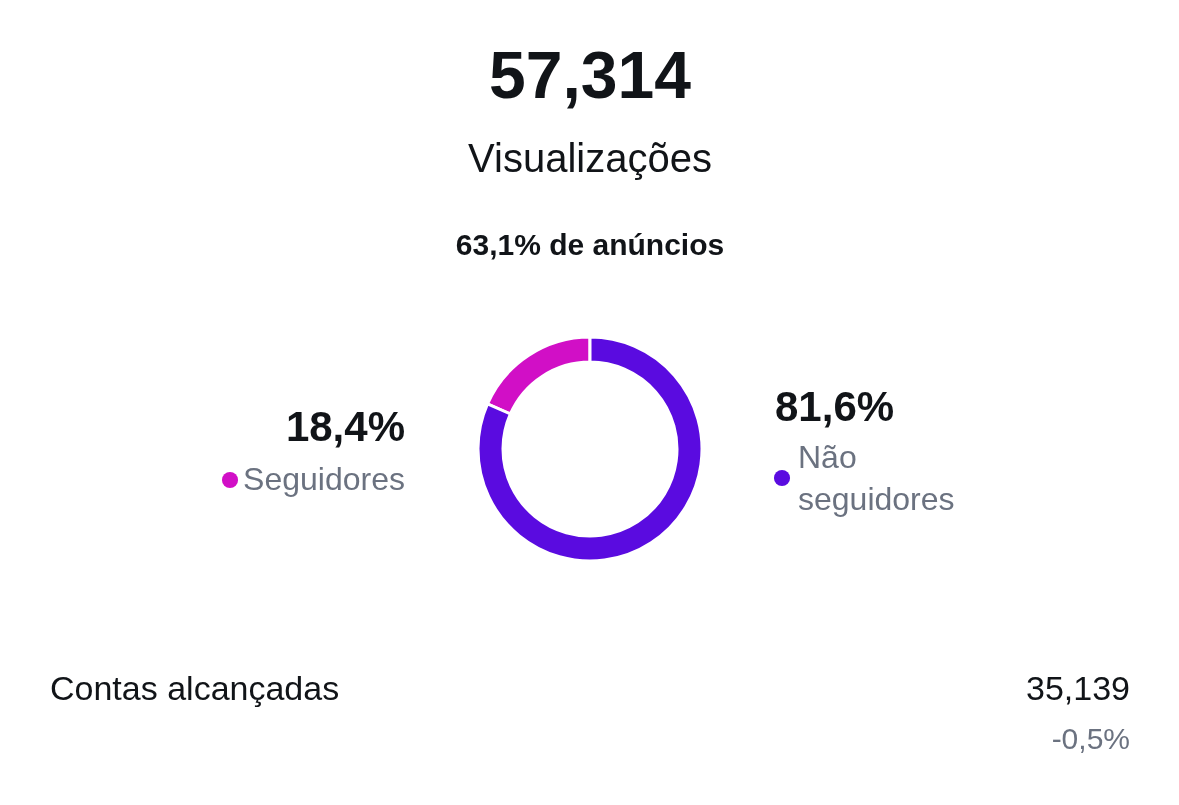  What do you see at coordinates (1090, 738) in the screenshot?
I see `text: -0,5%` at bounding box center [1090, 738].